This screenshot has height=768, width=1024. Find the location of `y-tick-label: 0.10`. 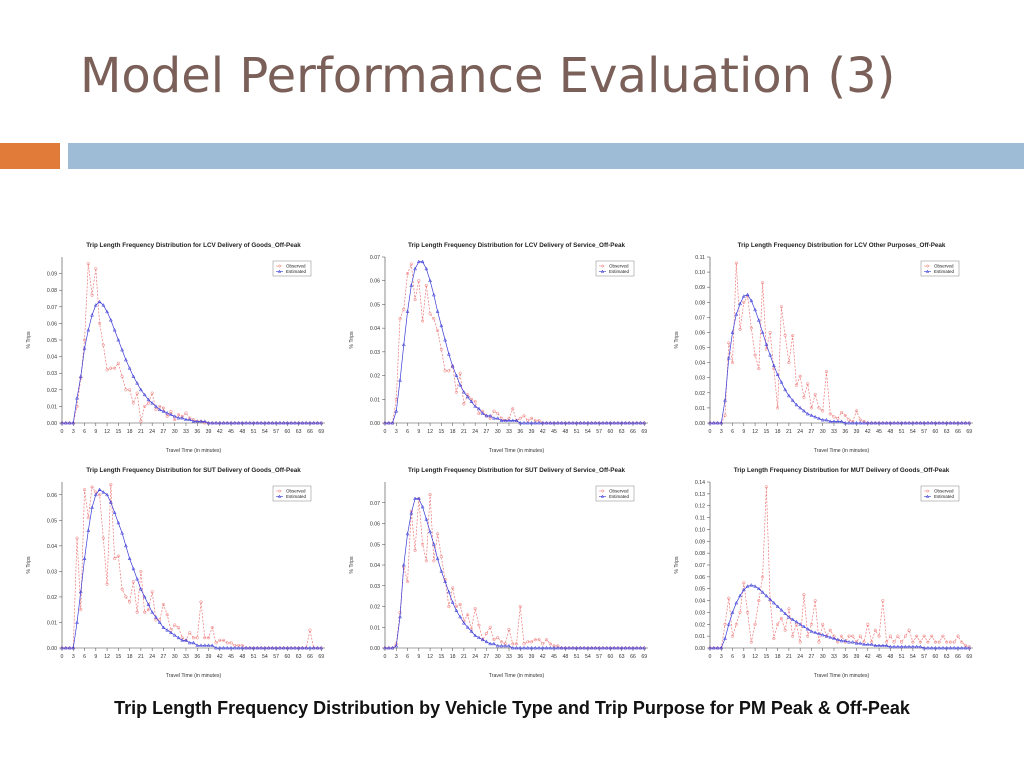

y-tick-label: 0.10 is located at coordinates (700, 530).